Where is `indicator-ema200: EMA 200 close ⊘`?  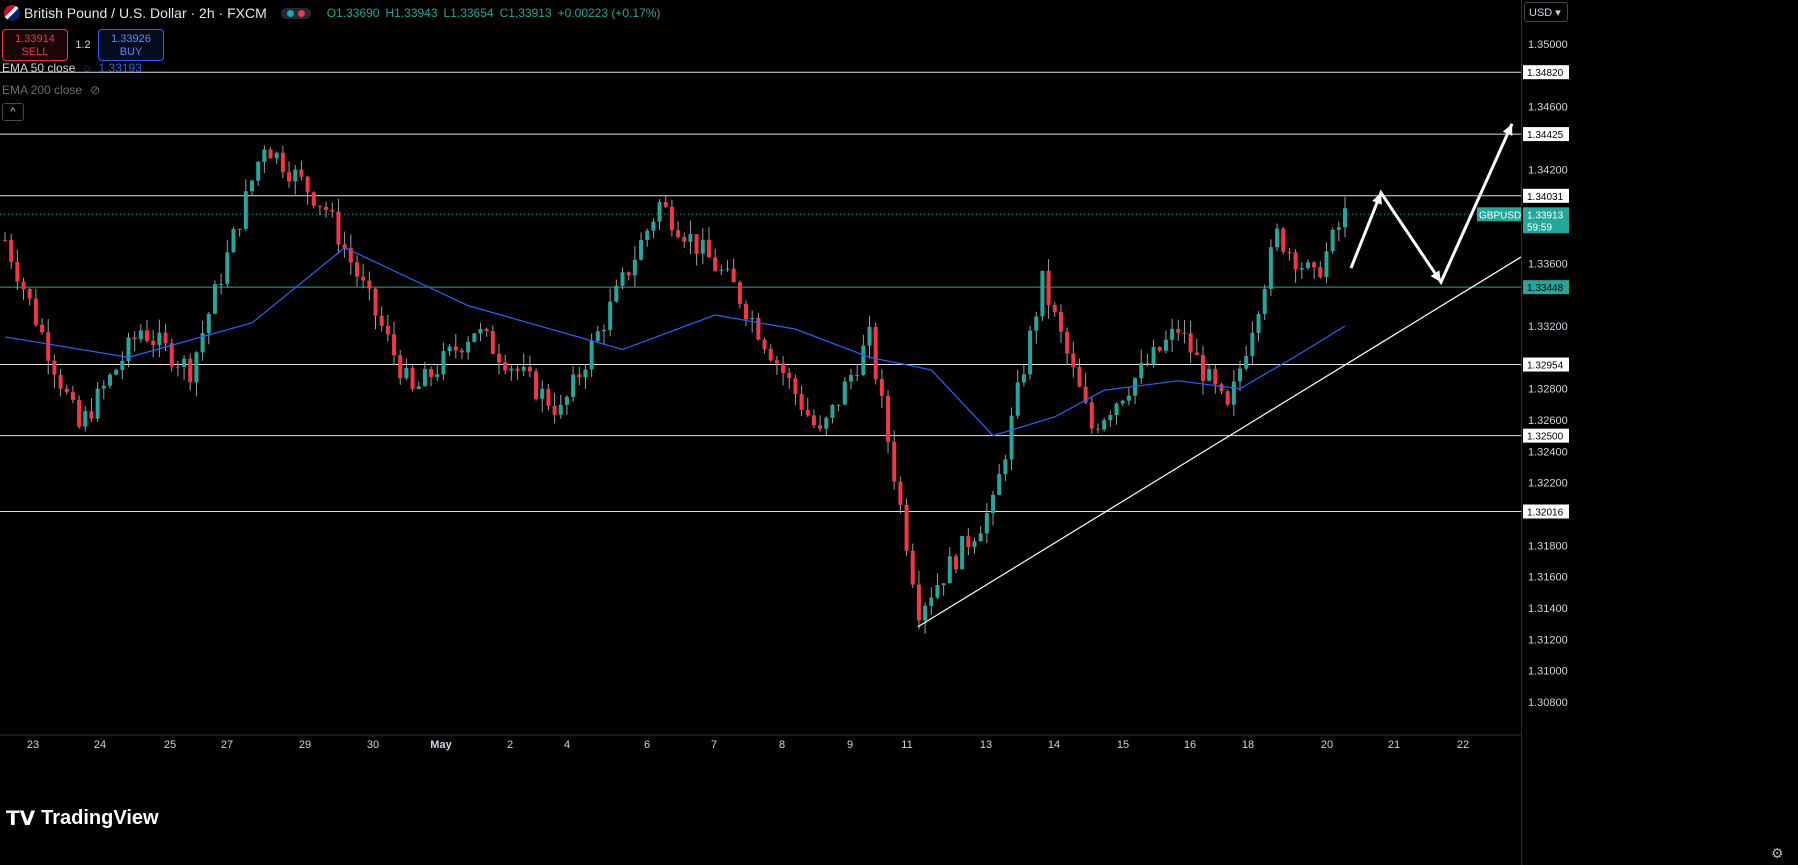
indicator-ema200: EMA 200 close ⊘ is located at coordinates (51, 90).